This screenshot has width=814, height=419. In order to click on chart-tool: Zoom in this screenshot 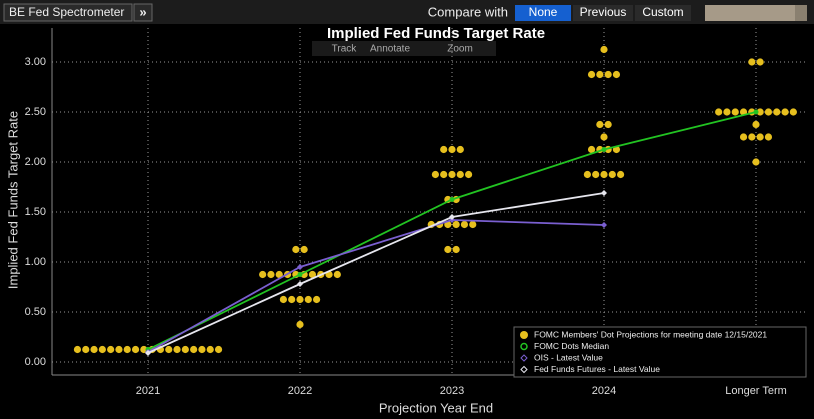, I will do `click(460, 49)`.